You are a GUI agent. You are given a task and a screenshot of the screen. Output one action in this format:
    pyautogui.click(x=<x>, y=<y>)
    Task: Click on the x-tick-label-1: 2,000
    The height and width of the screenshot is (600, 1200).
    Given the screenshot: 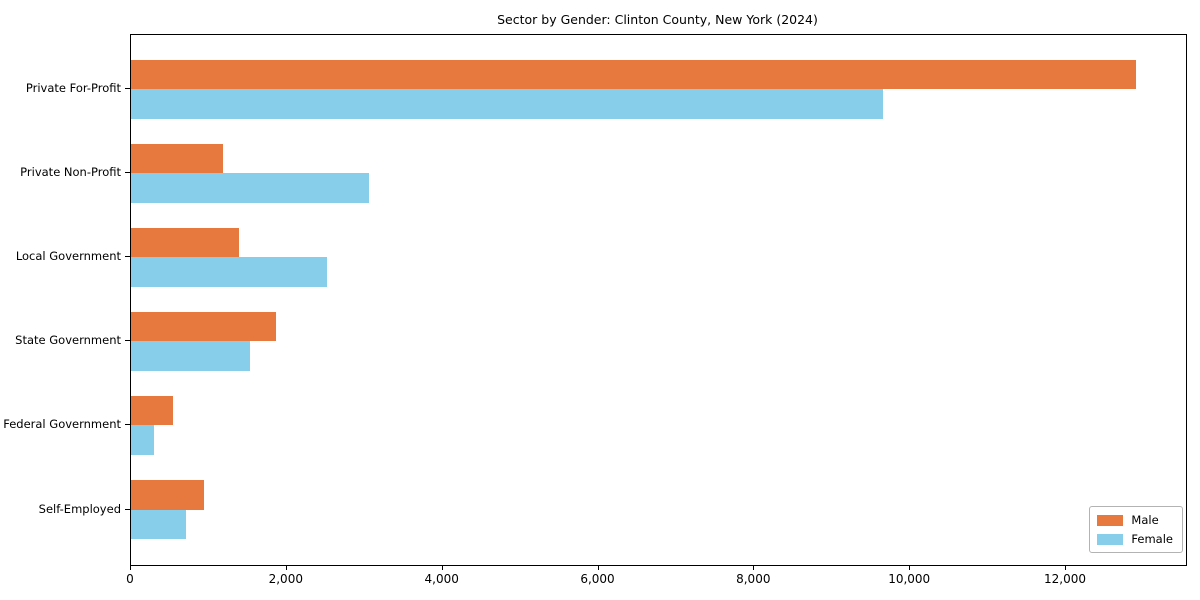 What is the action you would take?
    pyautogui.click(x=285, y=579)
    